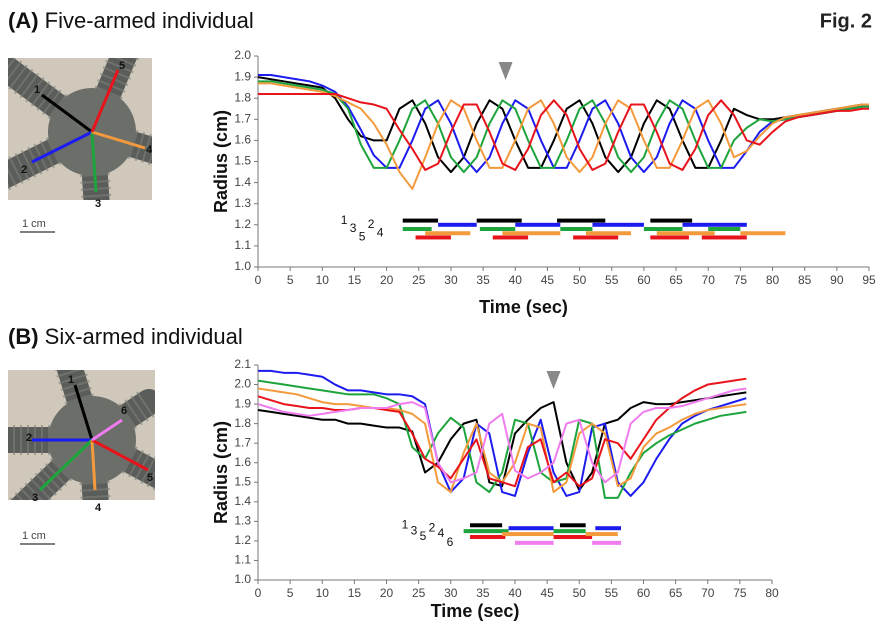 This screenshot has width=882, height=635. What do you see at coordinates (612, 280) in the screenshot?
I see `x-tick-label: 55` at bounding box center [612, 280].